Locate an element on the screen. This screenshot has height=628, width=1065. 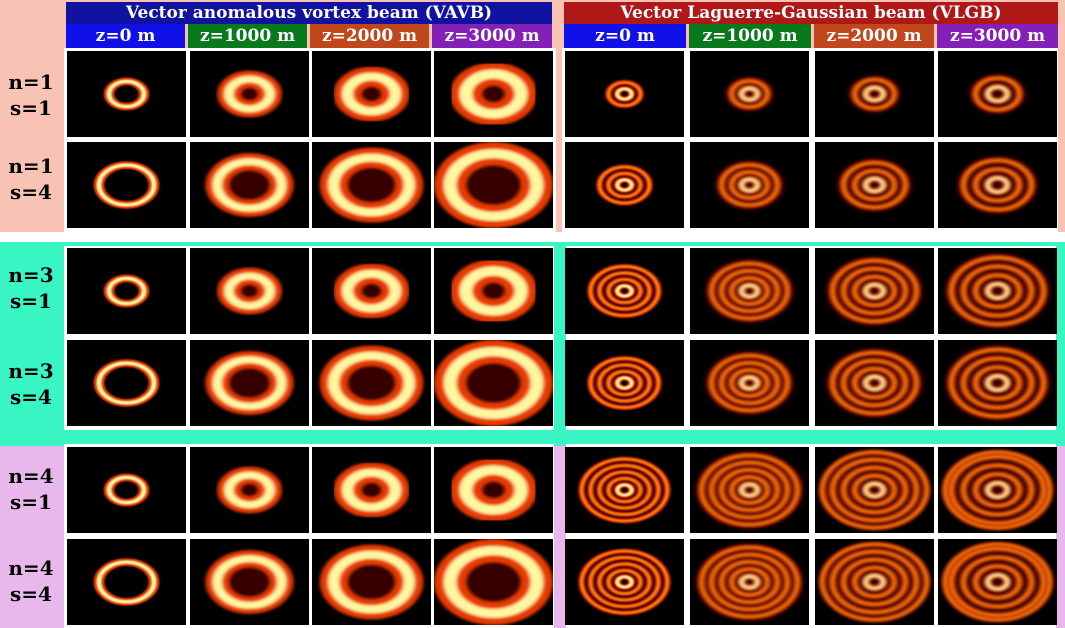
beam-image-vlgb-n4-s1-z2000 is located at coordinates (874, 490).